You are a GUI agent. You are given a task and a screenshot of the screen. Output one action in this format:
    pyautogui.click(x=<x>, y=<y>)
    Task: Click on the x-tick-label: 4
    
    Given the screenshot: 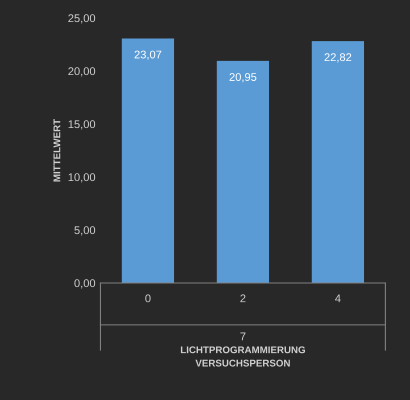 What is the action you would take?
    pyautogui.click(x=338, y=298)
    